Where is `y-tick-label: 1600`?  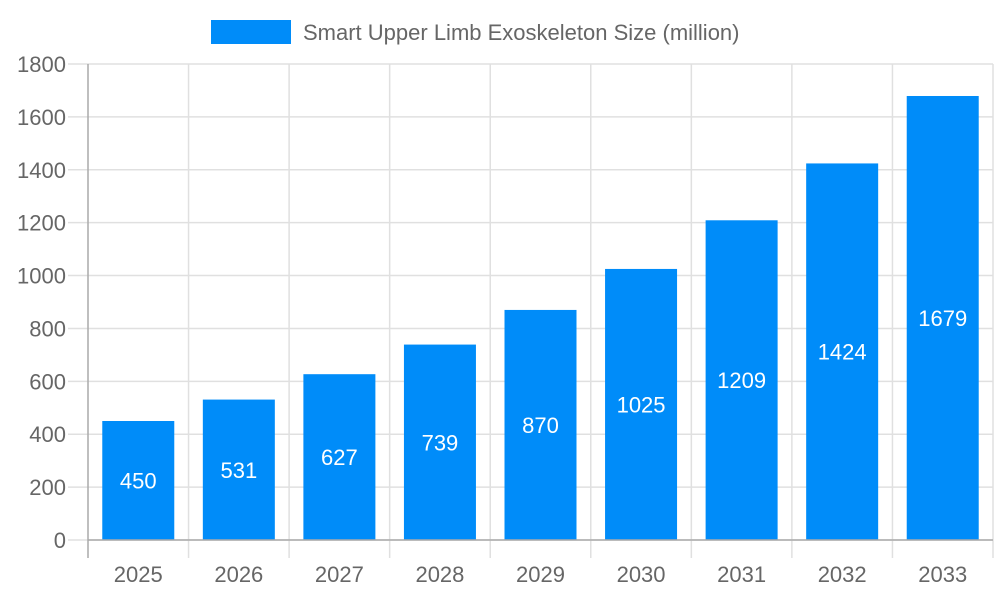 y-tick-label: 1600 is located at coordinates (41, 117).